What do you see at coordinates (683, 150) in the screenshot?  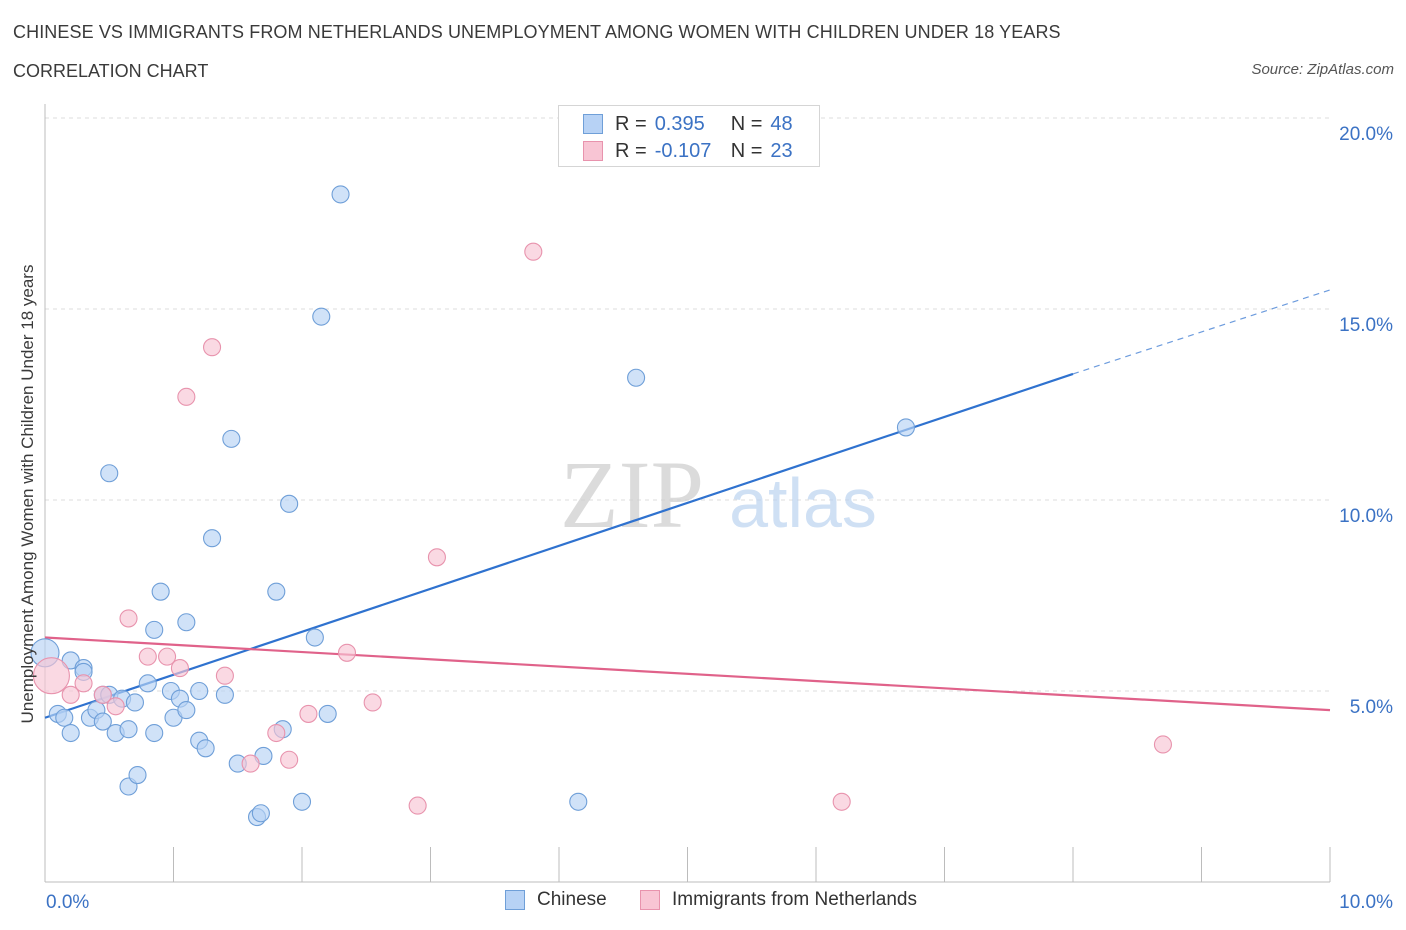 I see `legend-r-value: -0.107` at bounding box center [683, 150].